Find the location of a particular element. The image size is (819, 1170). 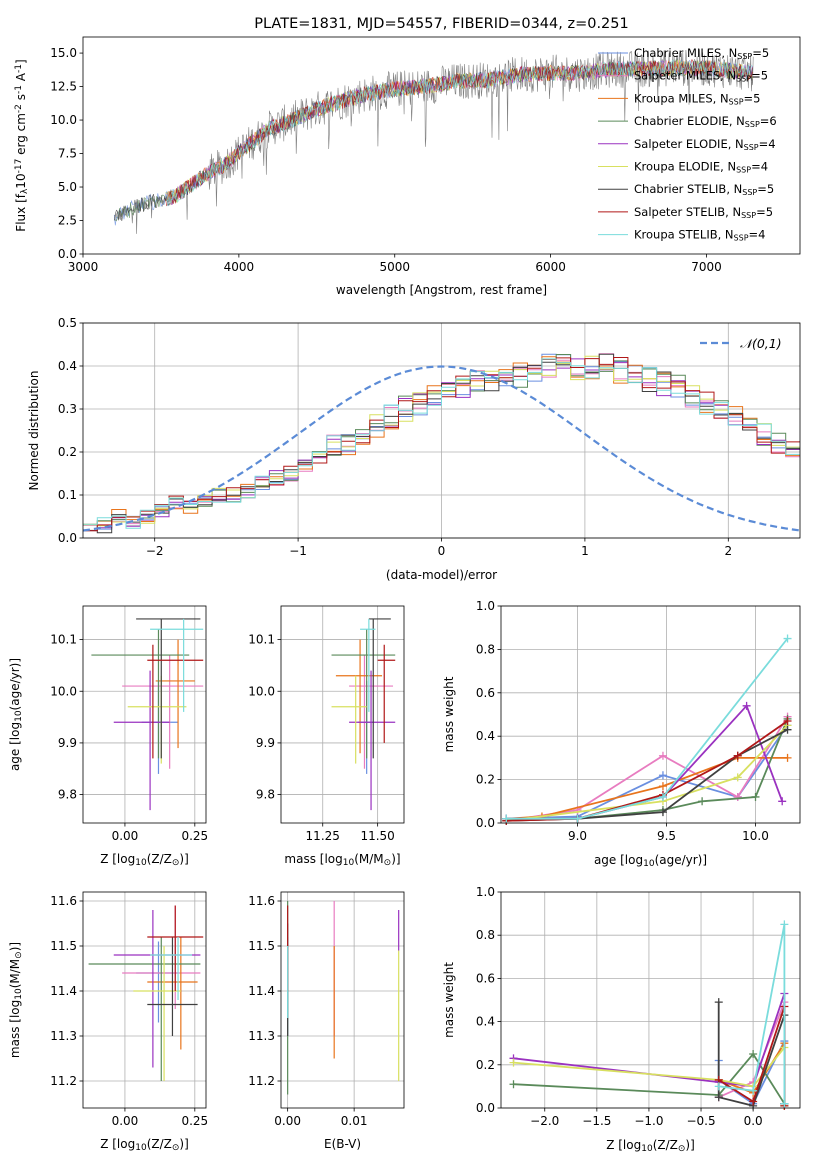

residuals-xtick-label: −1 is located at coordinates (298, 551).